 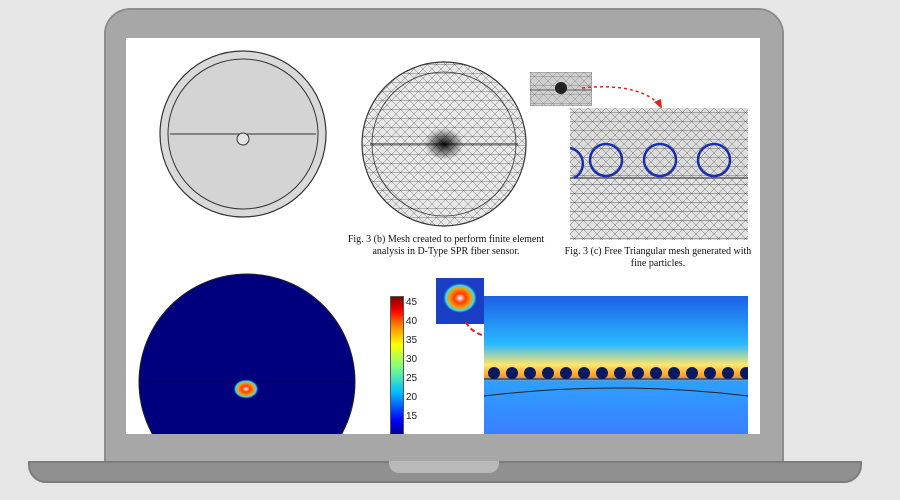 What do you see at coordinates (412, 321) in the screenshot?
I see `colorbar-tick: 40` at bounding box center [412, 321].